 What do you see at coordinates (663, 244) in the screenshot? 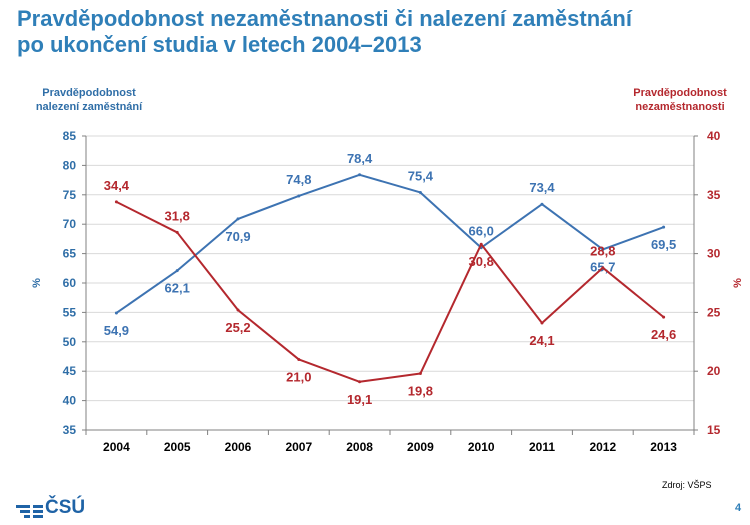
I see `employment-data-label: 69,5` at bounding box center [663, 244].